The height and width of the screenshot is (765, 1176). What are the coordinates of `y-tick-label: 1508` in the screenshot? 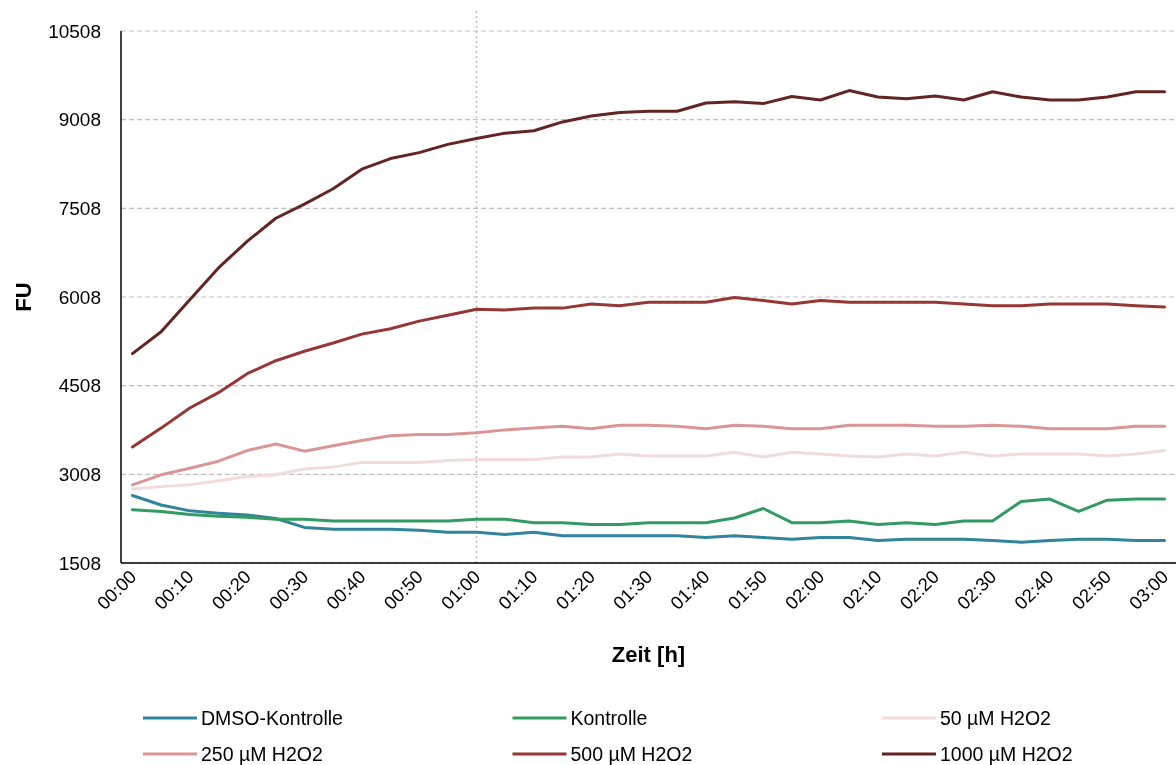 It's located at (79, 563).